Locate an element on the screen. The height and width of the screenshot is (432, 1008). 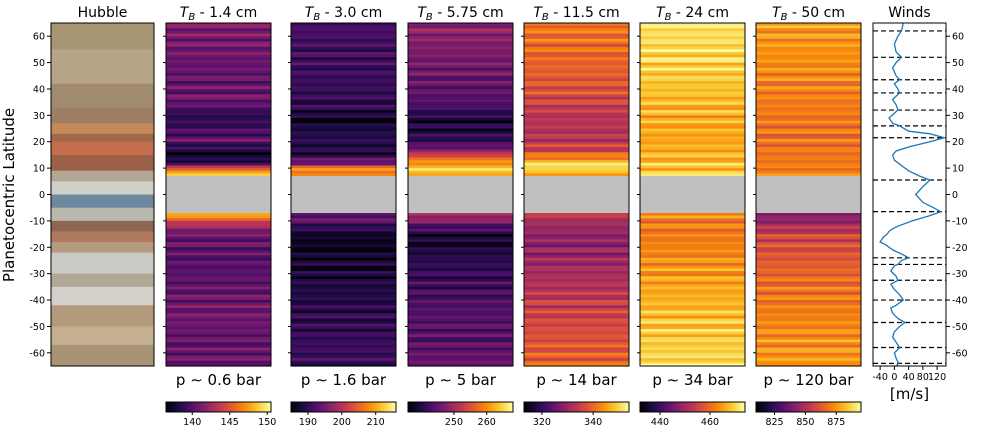
y-tick-label: -10 is located at coordinates (37, 221).